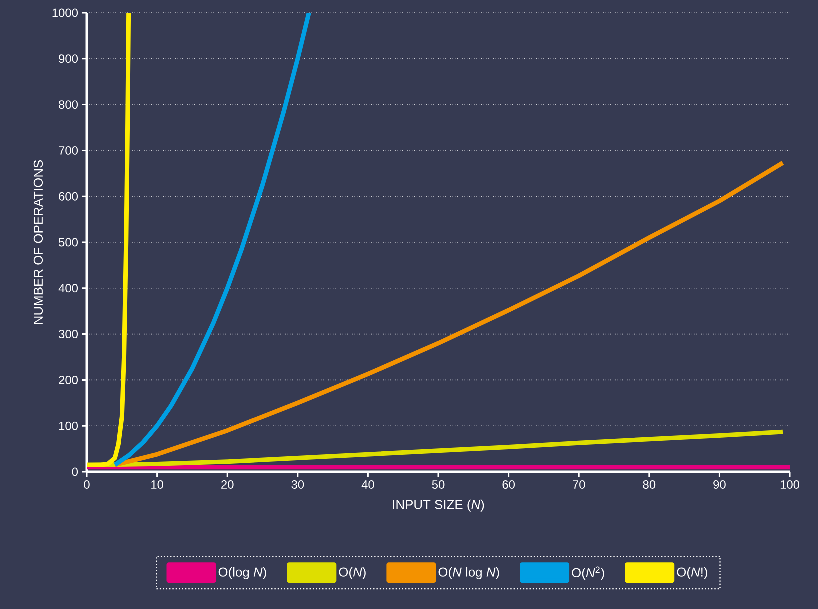  What do you see at coordinates (438, 506) in the screenshot?
I see `x-axis-title: INPUT SIZE (N)` at bounding box center [438, 506].